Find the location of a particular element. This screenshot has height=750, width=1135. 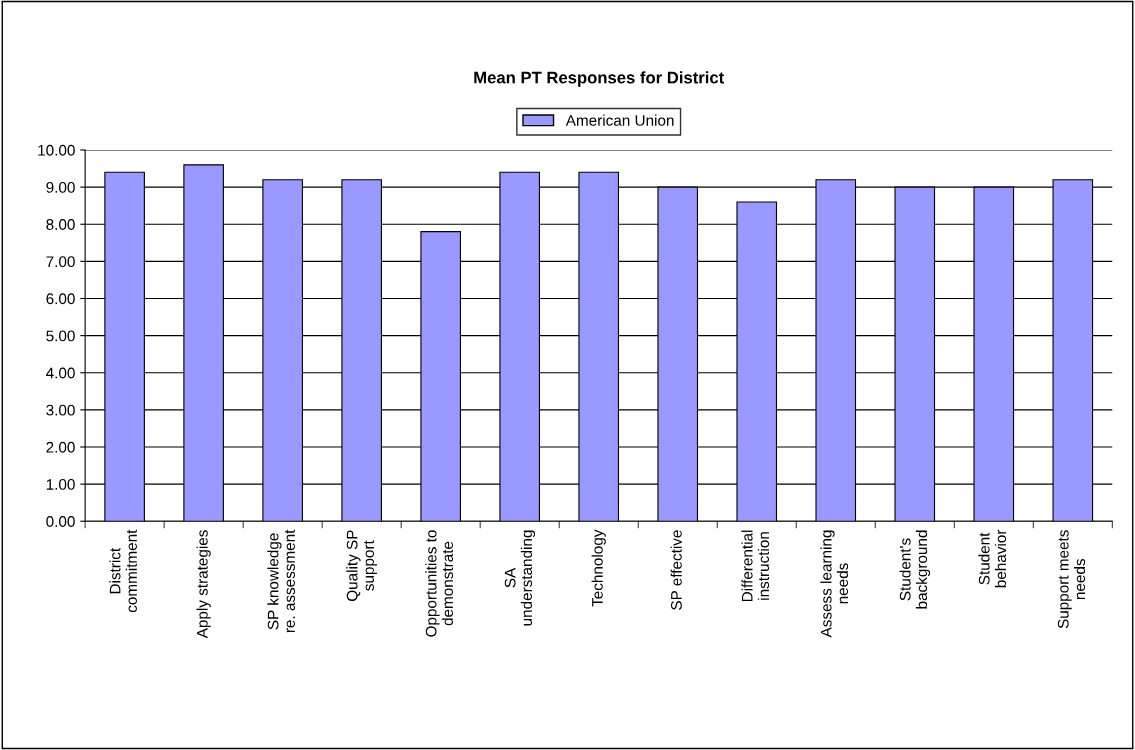

y-tick-label: 9.00 is located at coordinates (60, 187).